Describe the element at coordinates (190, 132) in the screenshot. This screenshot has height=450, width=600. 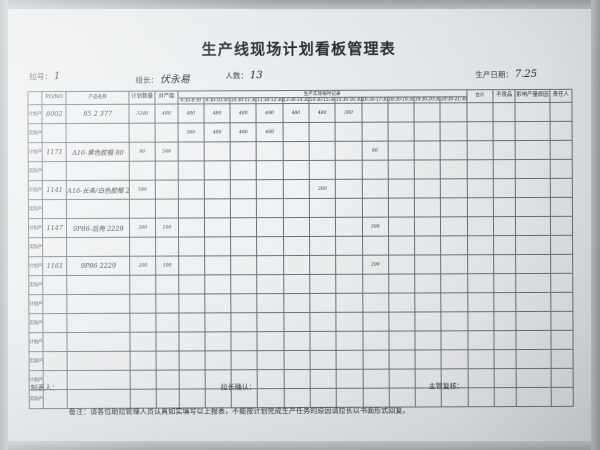
I see `cell-slot-1-0: 360` at that location.